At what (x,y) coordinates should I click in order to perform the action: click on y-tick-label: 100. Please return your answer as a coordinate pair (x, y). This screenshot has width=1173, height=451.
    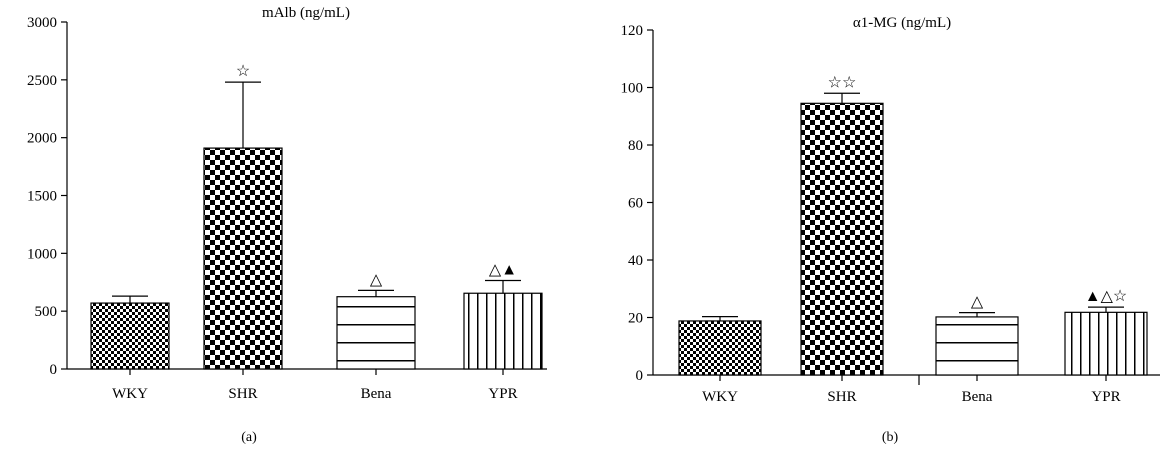
    Looking at the image, I should click on (632, 89).